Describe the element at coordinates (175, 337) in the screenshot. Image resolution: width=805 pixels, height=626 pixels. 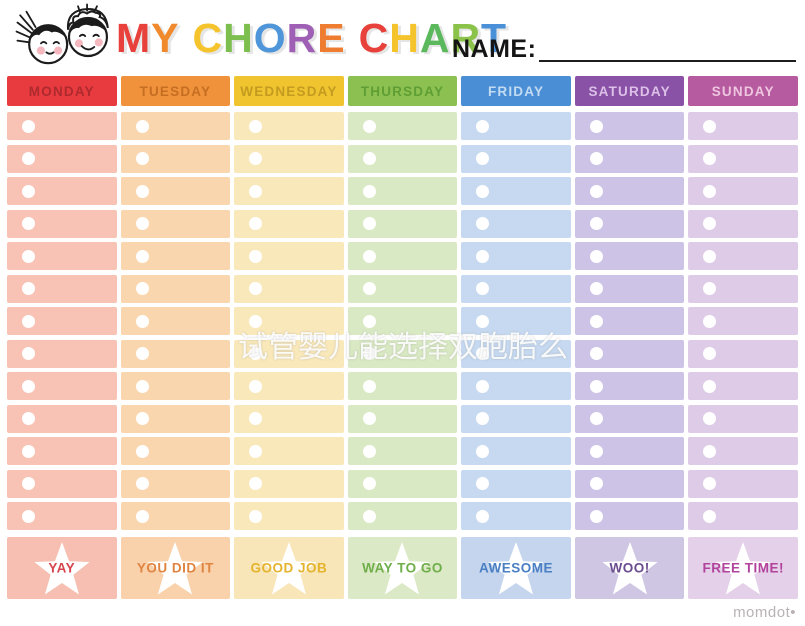
I see `day-column-tuesday: TUESDAY YOU DID IT` at that location.